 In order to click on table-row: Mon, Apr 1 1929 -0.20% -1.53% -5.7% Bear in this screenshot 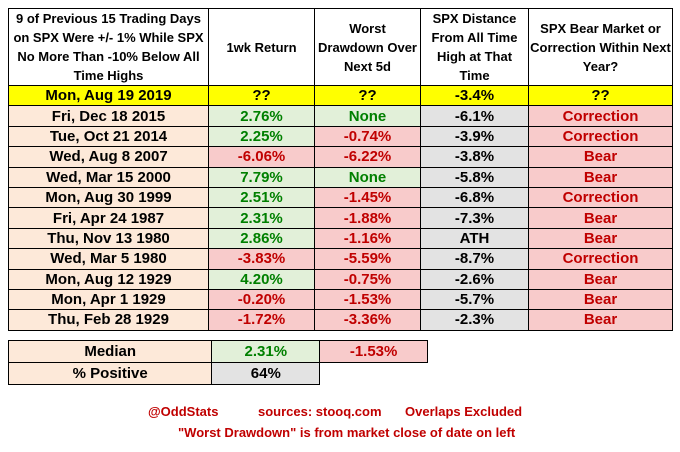, I will do `click(340, 299)`.